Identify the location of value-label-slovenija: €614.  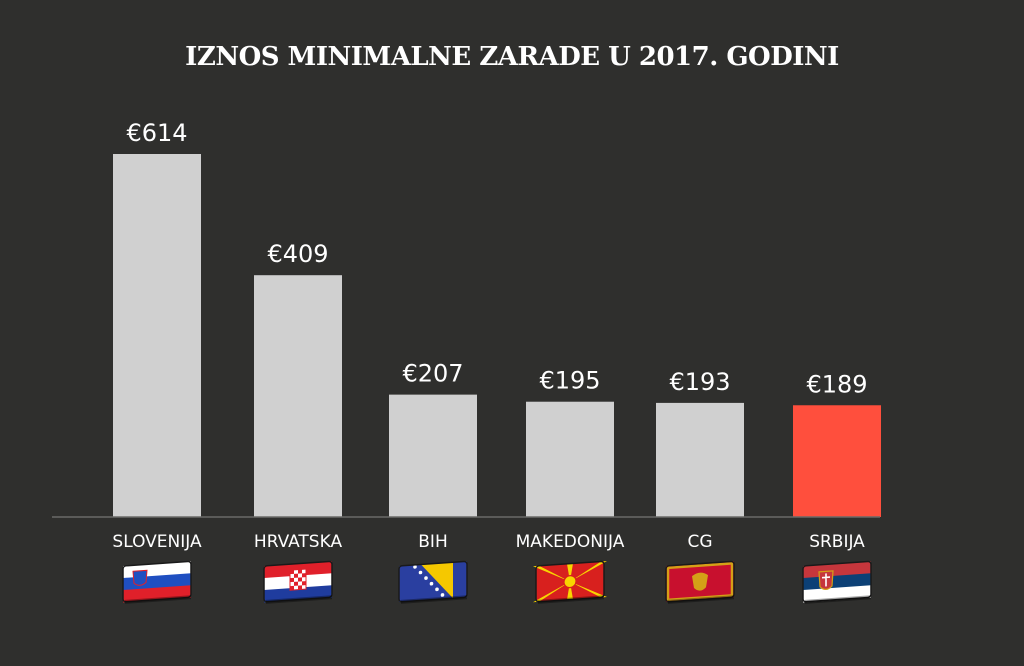
(156, 133).